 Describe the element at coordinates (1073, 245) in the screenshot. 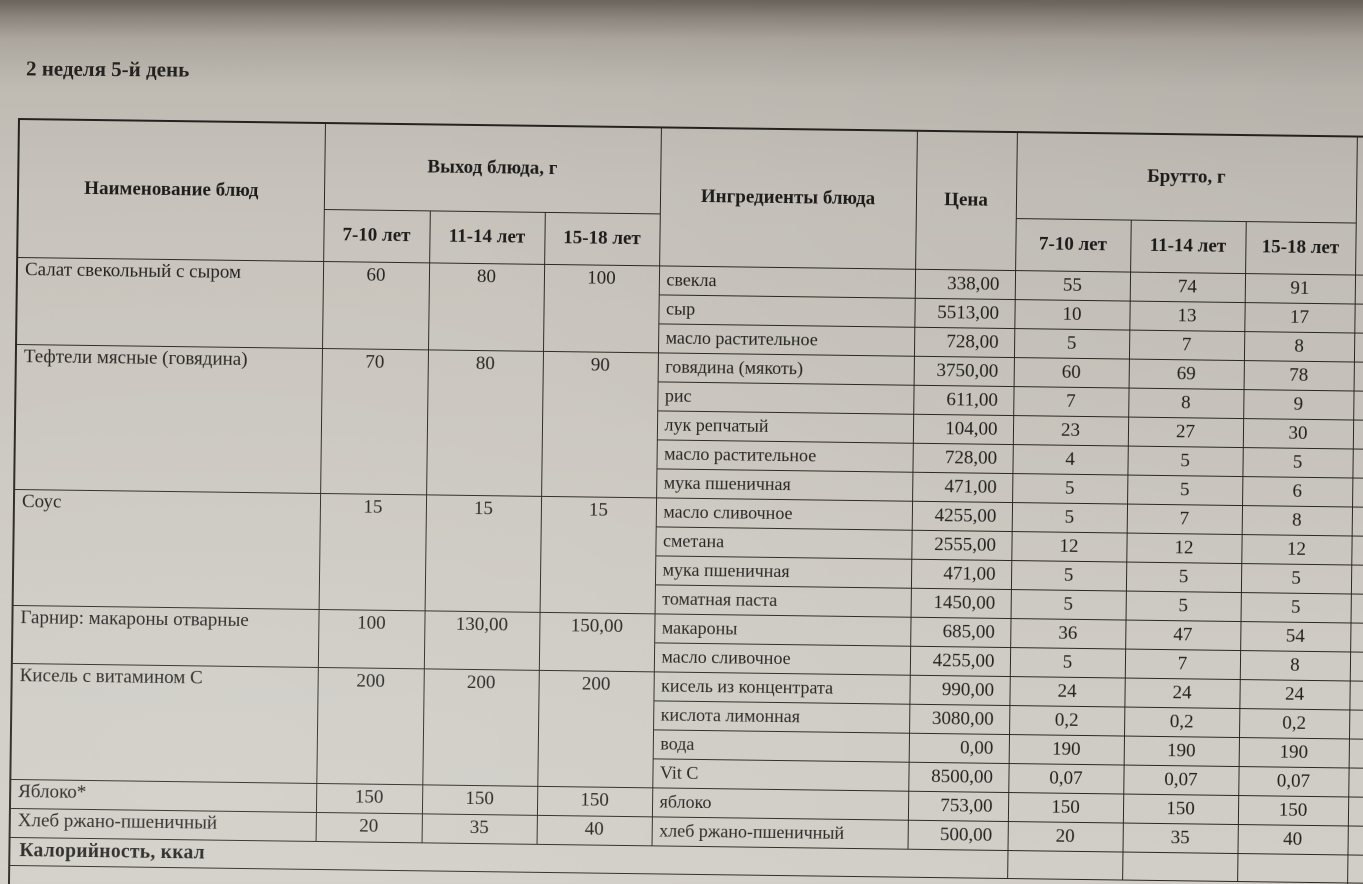

I see `gross-age-header-1: 7-10 лет` at that location.